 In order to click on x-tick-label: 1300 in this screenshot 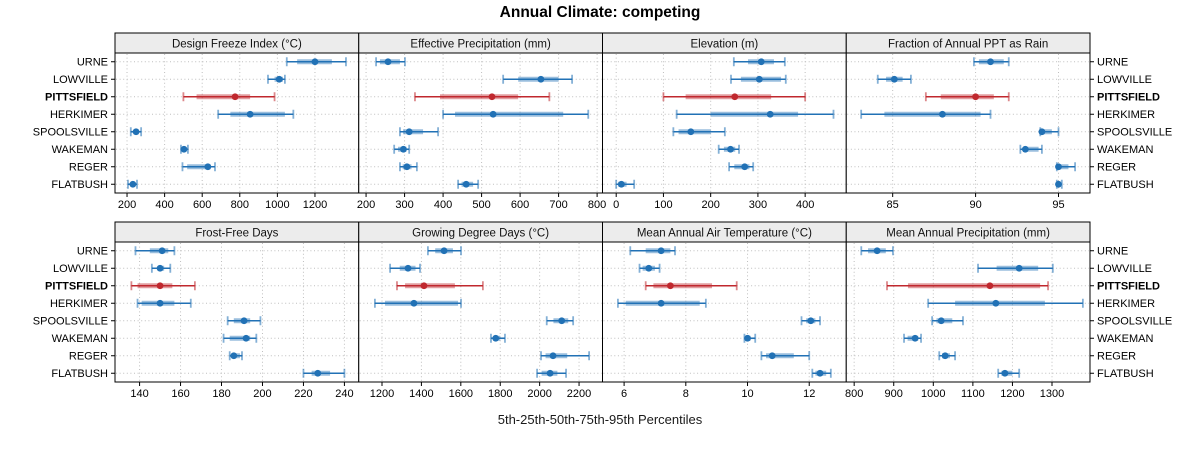, I will do `click(1052, 394)`.